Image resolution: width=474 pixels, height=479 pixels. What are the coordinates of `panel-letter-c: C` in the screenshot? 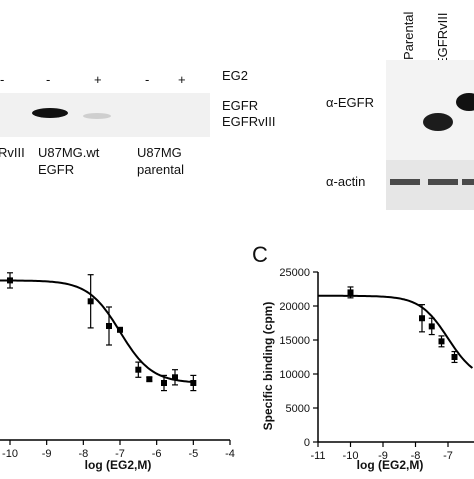 It's located at (260, 254).